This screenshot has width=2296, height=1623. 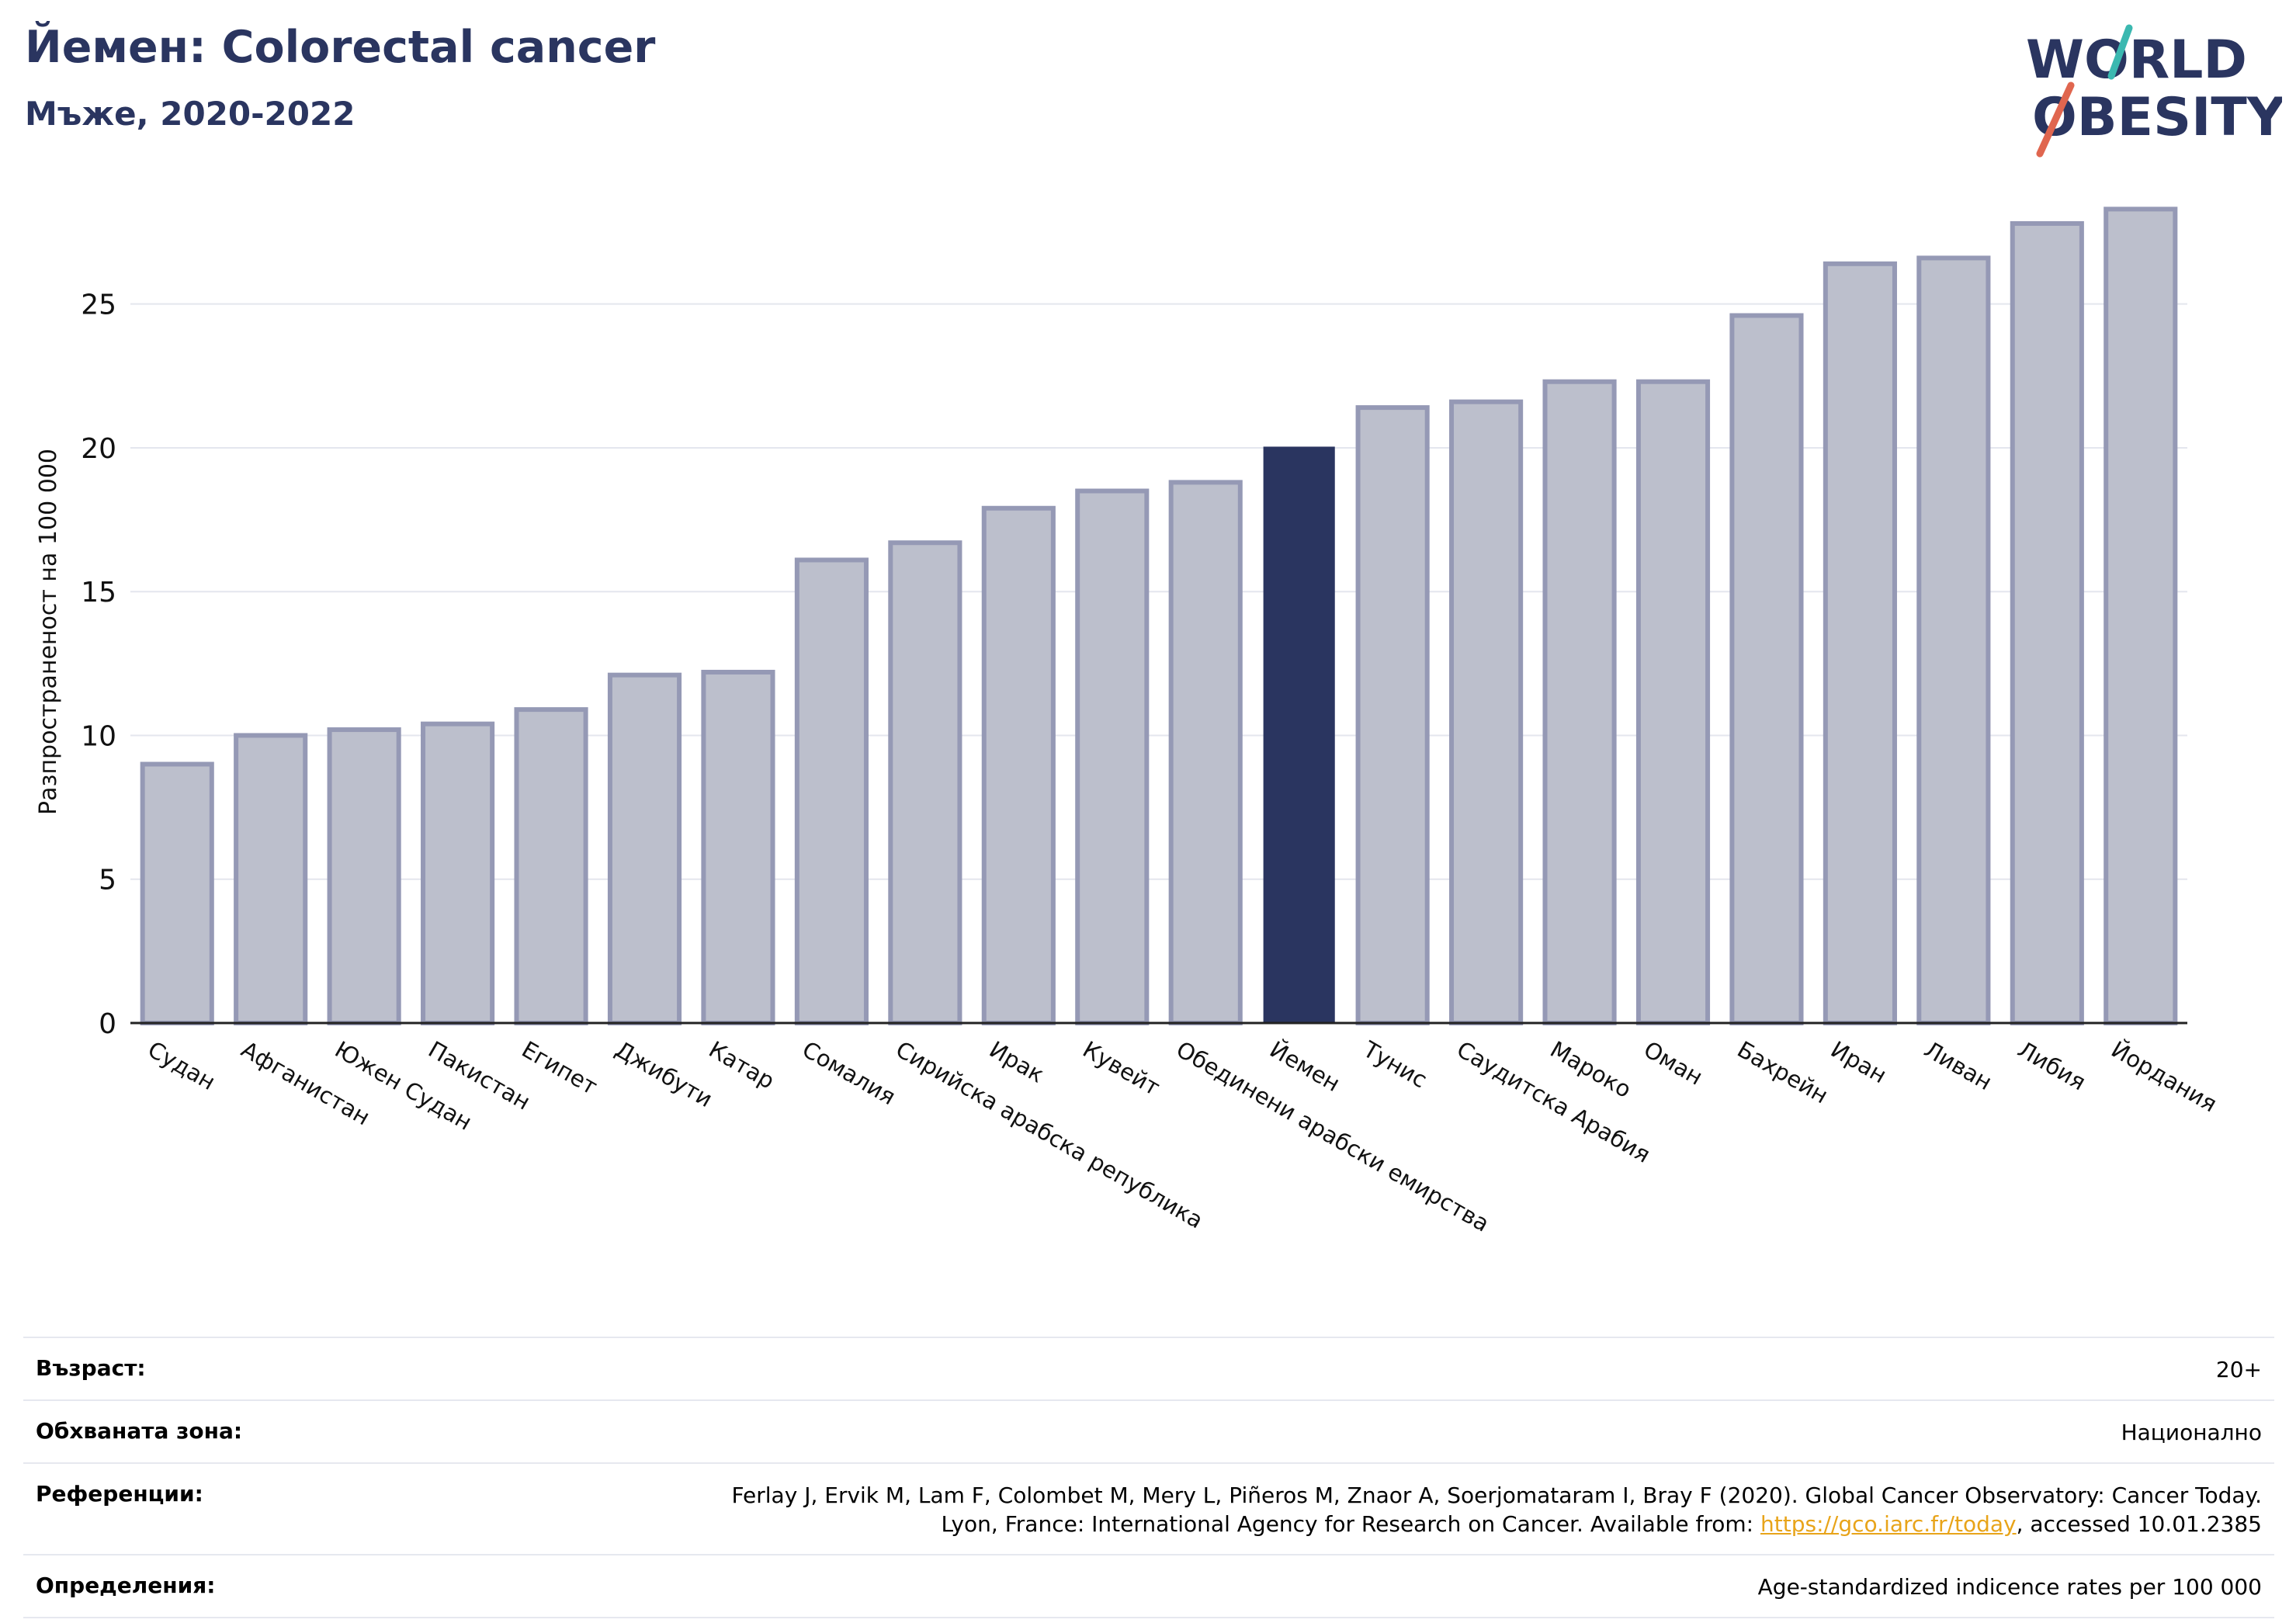 I want to click on age-label: Възраст:, so click(x=91, y=1368).